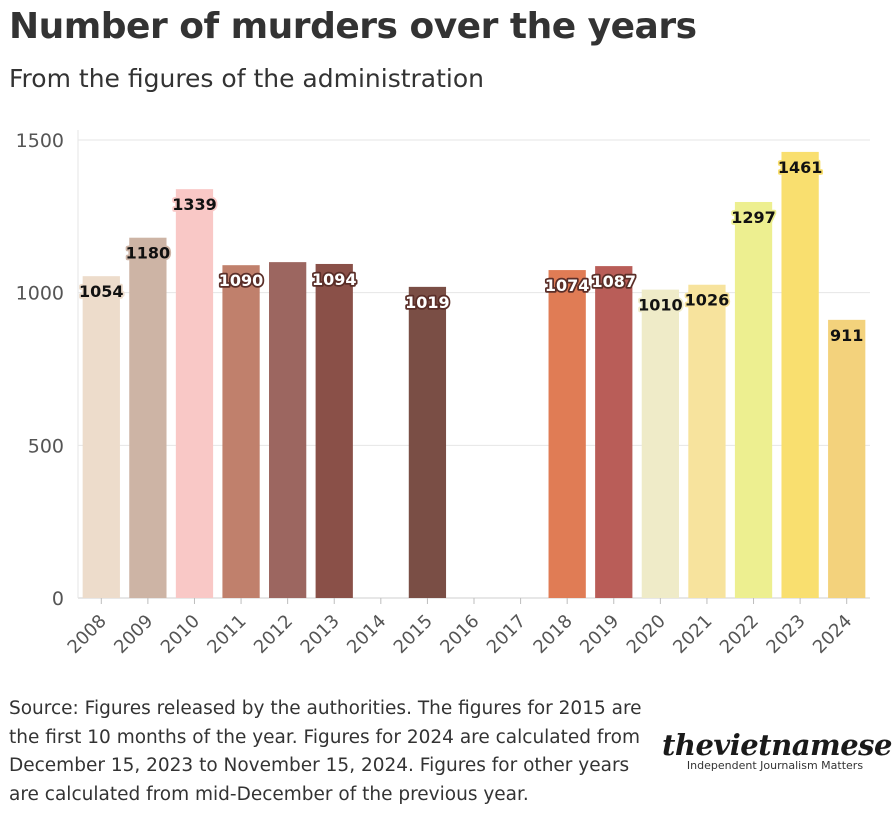  What do you see at coordinates (753, 399) in the screenshot?
I see `bar-2022` at bounding box center [753, 399].